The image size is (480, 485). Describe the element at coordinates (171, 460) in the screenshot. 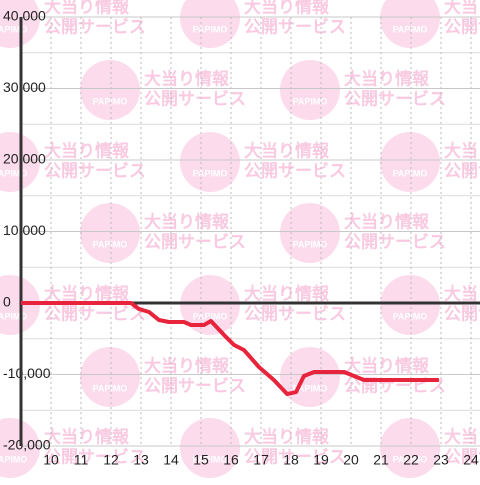

I see `x-tick-label: 14` at that location.